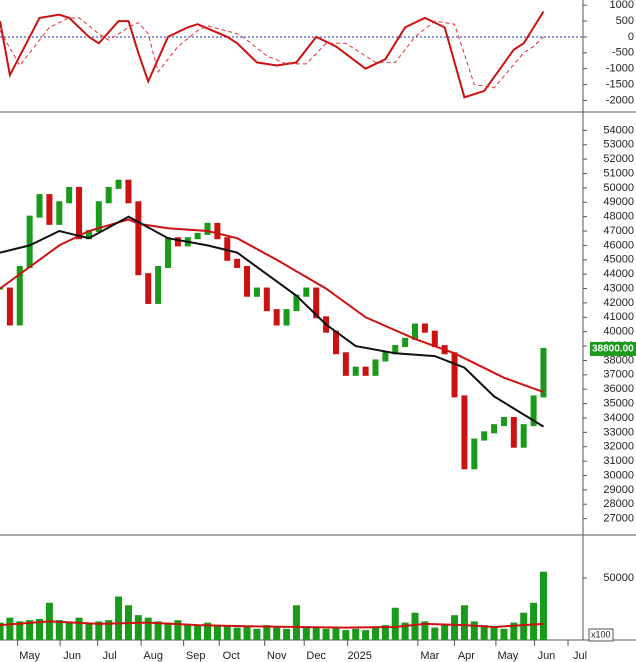 The image size is (636, 662). What do you see at coordinates (620, 100) in the screenshot?
I see `y-tick-label: -2000` at bounding box center [620, 100].